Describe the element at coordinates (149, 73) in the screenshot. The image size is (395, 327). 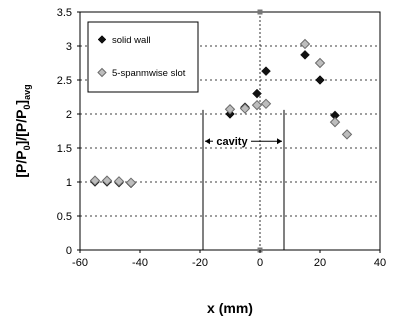
I see `legend-label-slot: 5-spanmwise slot` at that location.